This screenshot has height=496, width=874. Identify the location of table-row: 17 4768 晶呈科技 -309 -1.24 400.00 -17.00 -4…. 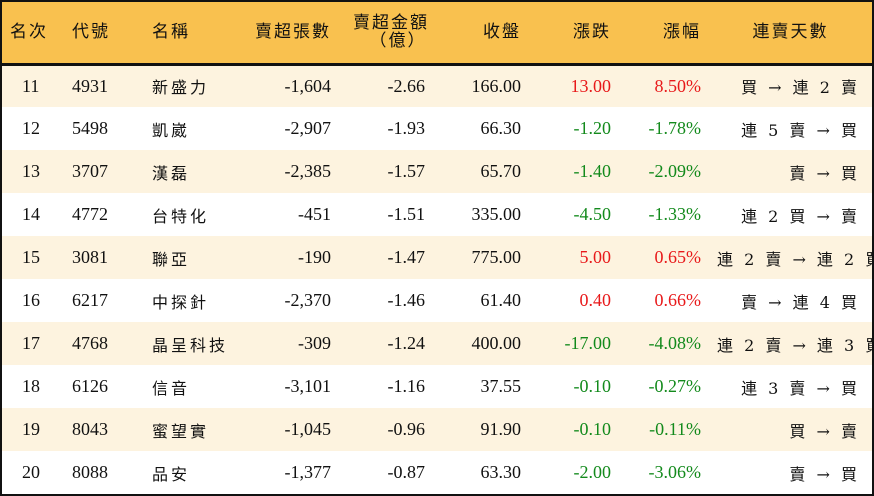
(438, 343).